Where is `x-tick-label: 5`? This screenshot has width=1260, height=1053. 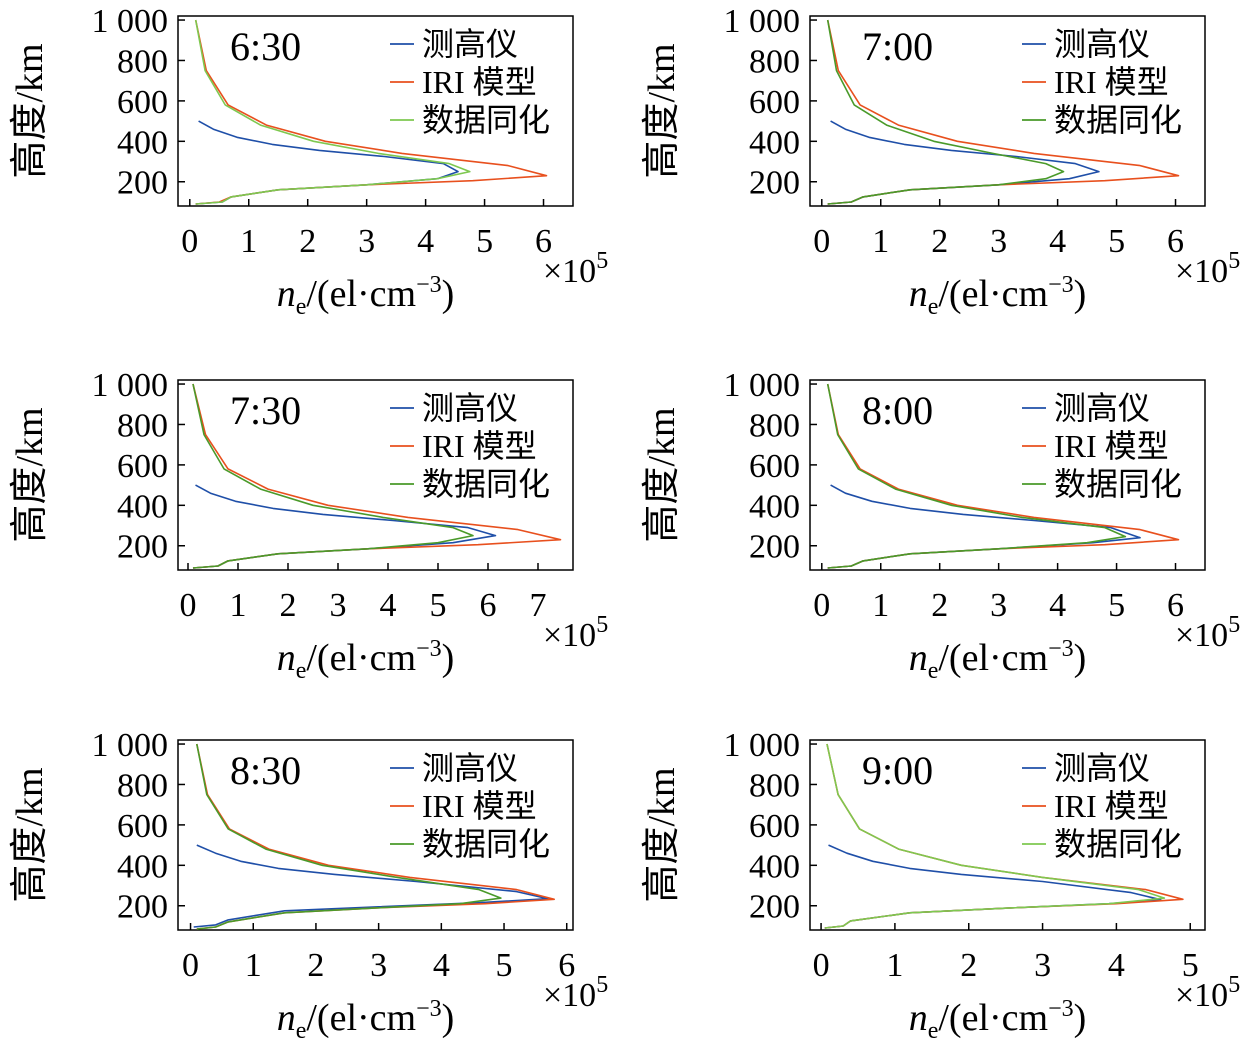 x-tick-label: 5 is located at coordinates (438, 605).